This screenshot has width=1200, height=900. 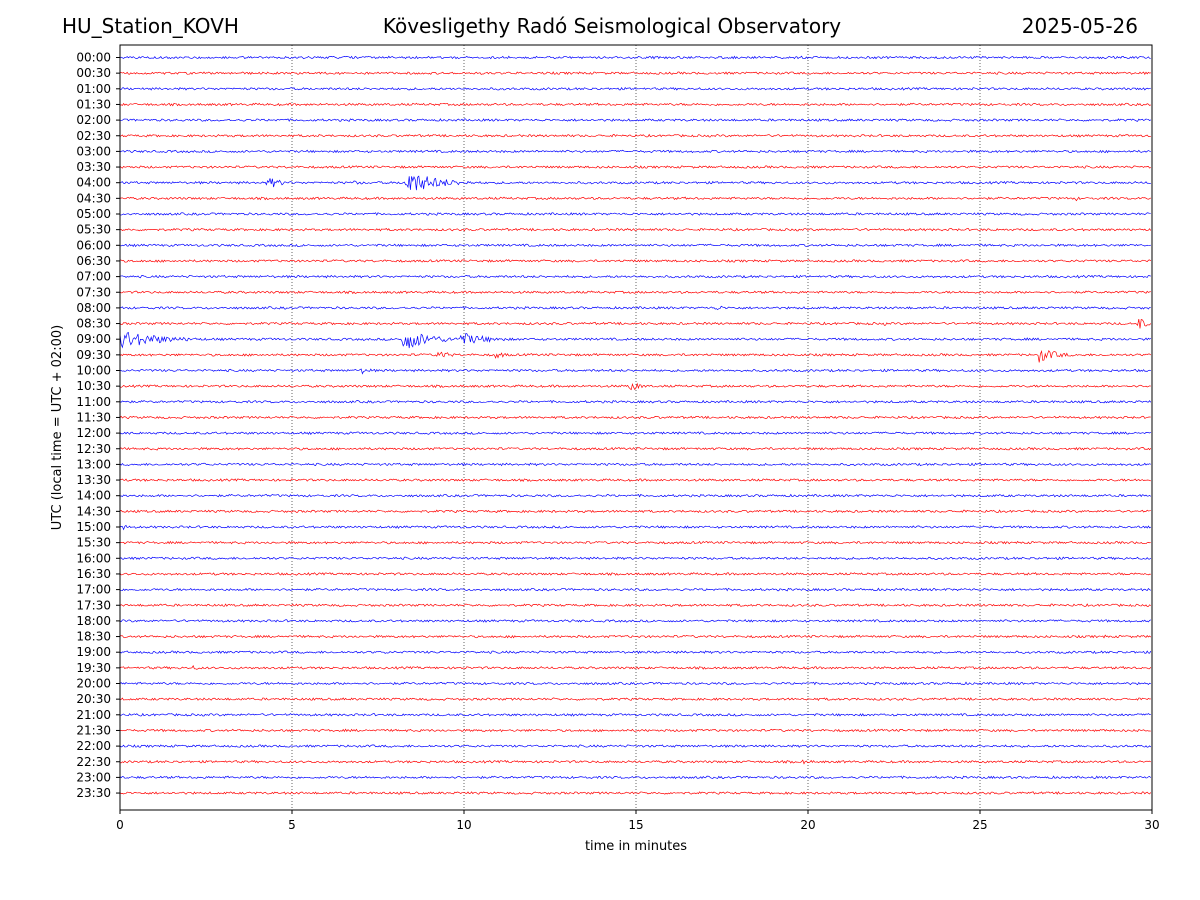 I want to click on y-tick-label: 11:30, so click(x=93, y=417).